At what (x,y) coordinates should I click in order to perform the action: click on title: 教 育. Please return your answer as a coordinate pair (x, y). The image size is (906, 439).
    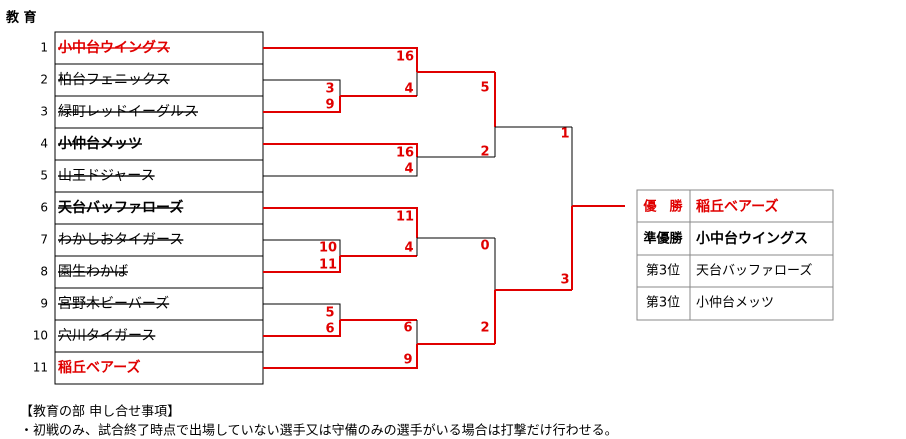
    Looking at the image, I should click on (21, 18).